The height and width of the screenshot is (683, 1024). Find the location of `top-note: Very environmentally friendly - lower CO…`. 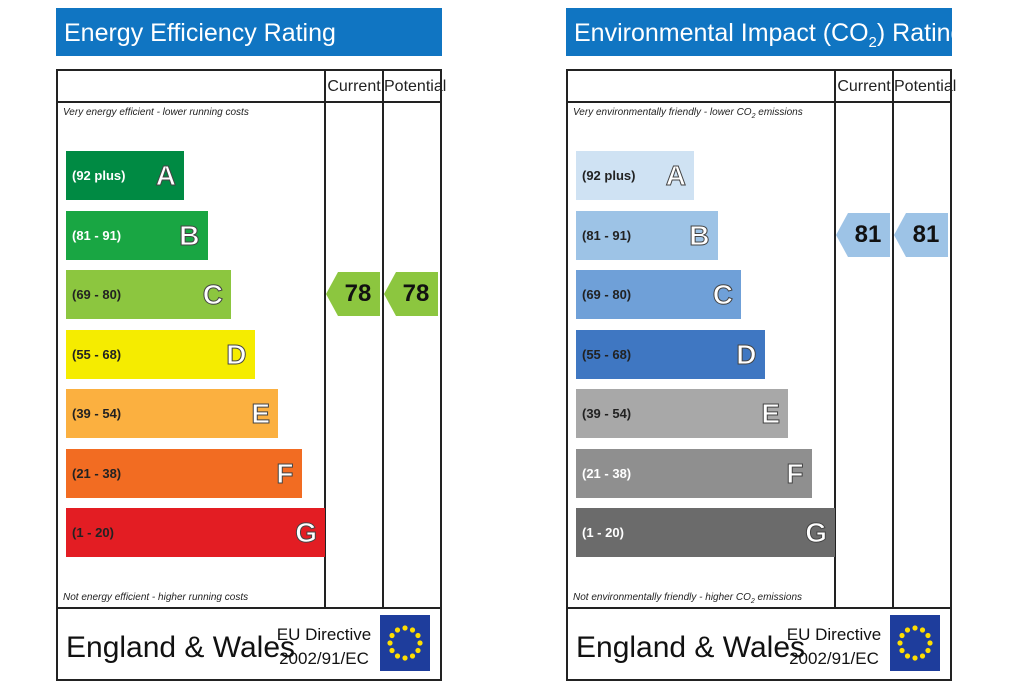

top-note: Very environmentally friendly - lower CO… is located at coordinates (688, 113).